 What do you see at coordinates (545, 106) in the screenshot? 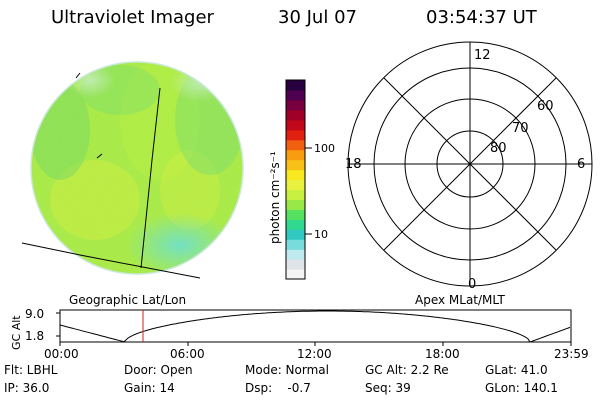
I see `lat-label-60: 60` at bounding box center [545, 106].